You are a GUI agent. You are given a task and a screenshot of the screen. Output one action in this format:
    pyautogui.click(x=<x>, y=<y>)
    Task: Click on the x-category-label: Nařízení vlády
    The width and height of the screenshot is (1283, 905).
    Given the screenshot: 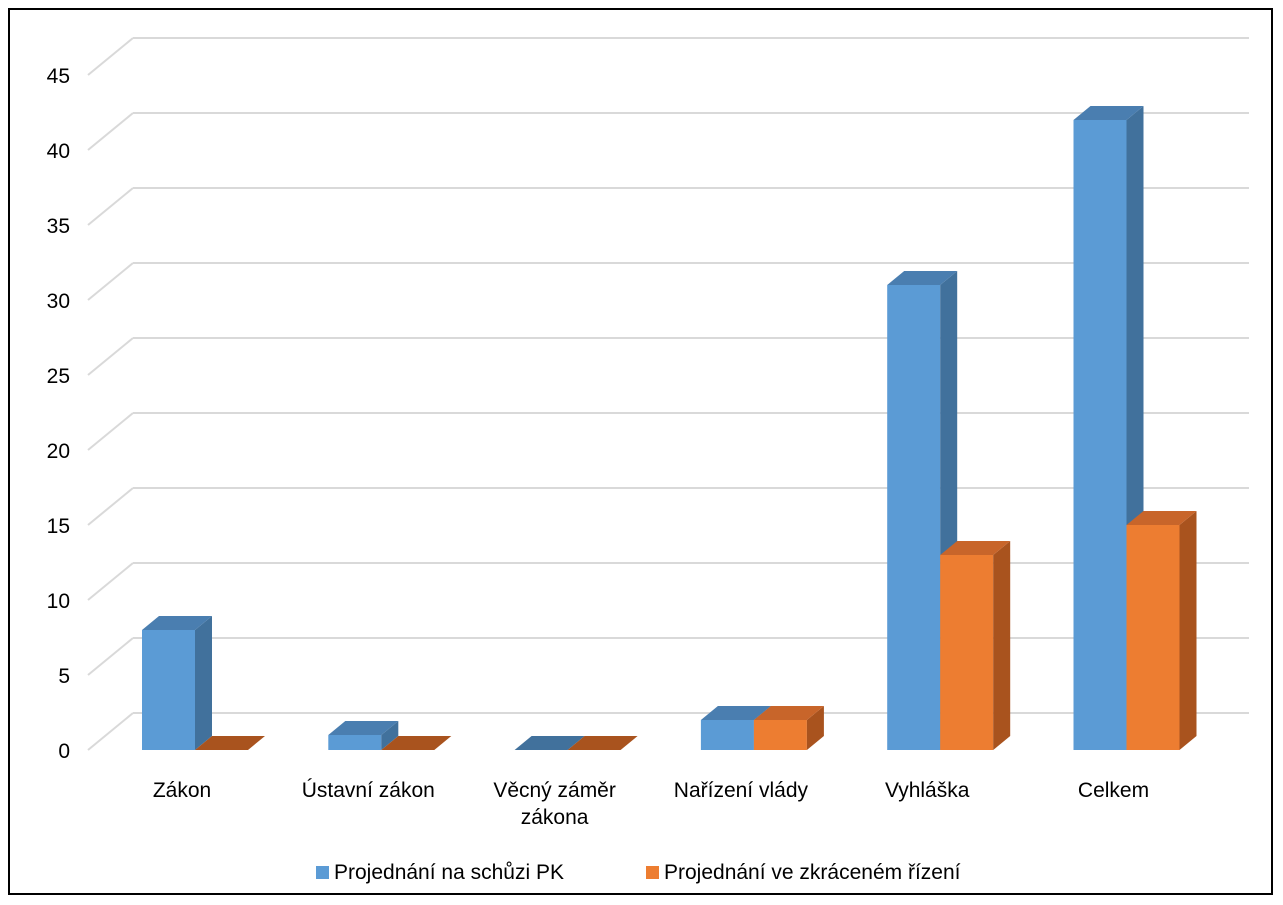 What is the action you would take?
    pyautogui.click(x=741, y=790)
    